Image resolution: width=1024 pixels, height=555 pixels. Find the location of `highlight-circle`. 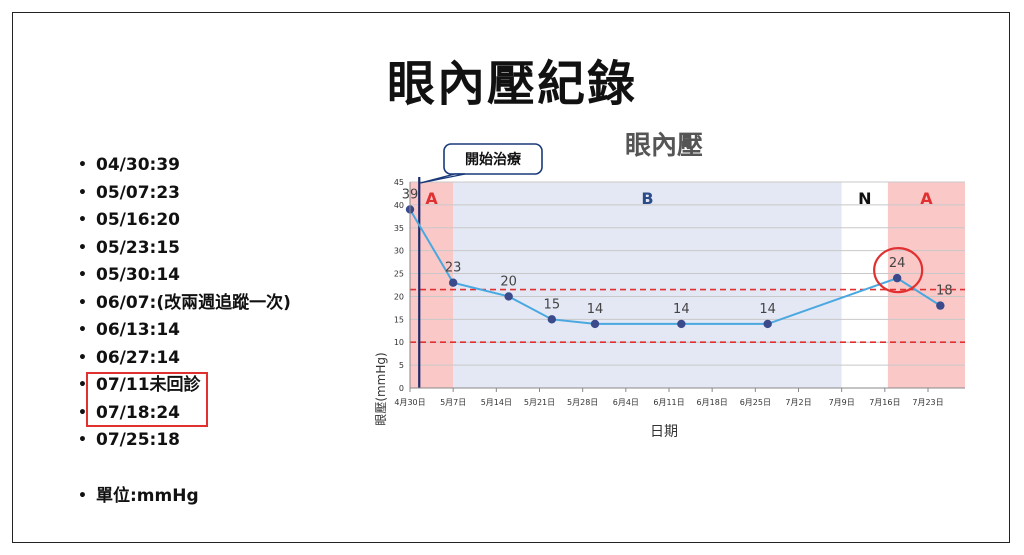

highlight-circle is located at coordinates (898, 270).